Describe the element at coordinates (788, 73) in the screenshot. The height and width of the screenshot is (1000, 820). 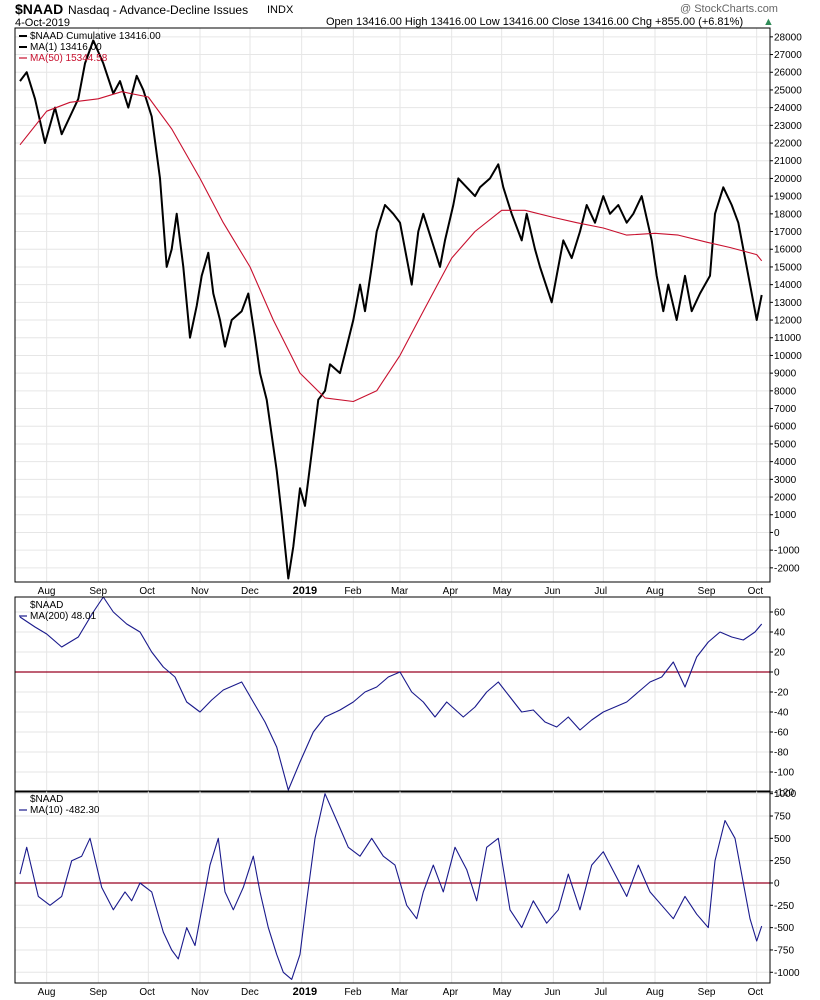
I see `y-tick-label: 26000` at that location.